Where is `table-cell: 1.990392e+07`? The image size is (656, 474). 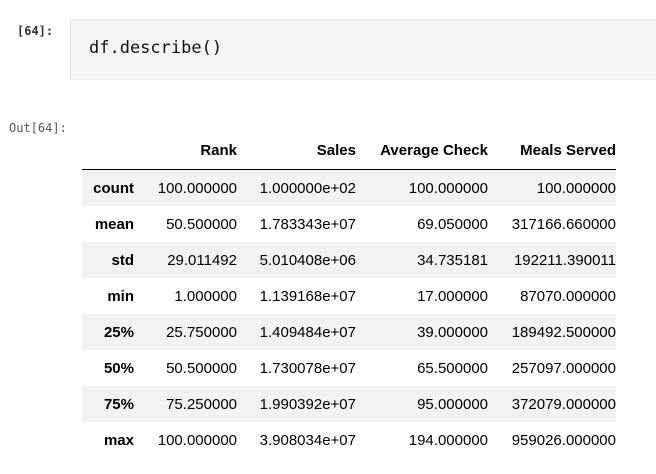
table-cell: 1.990392e+07 is located at coordinates (307, 404).